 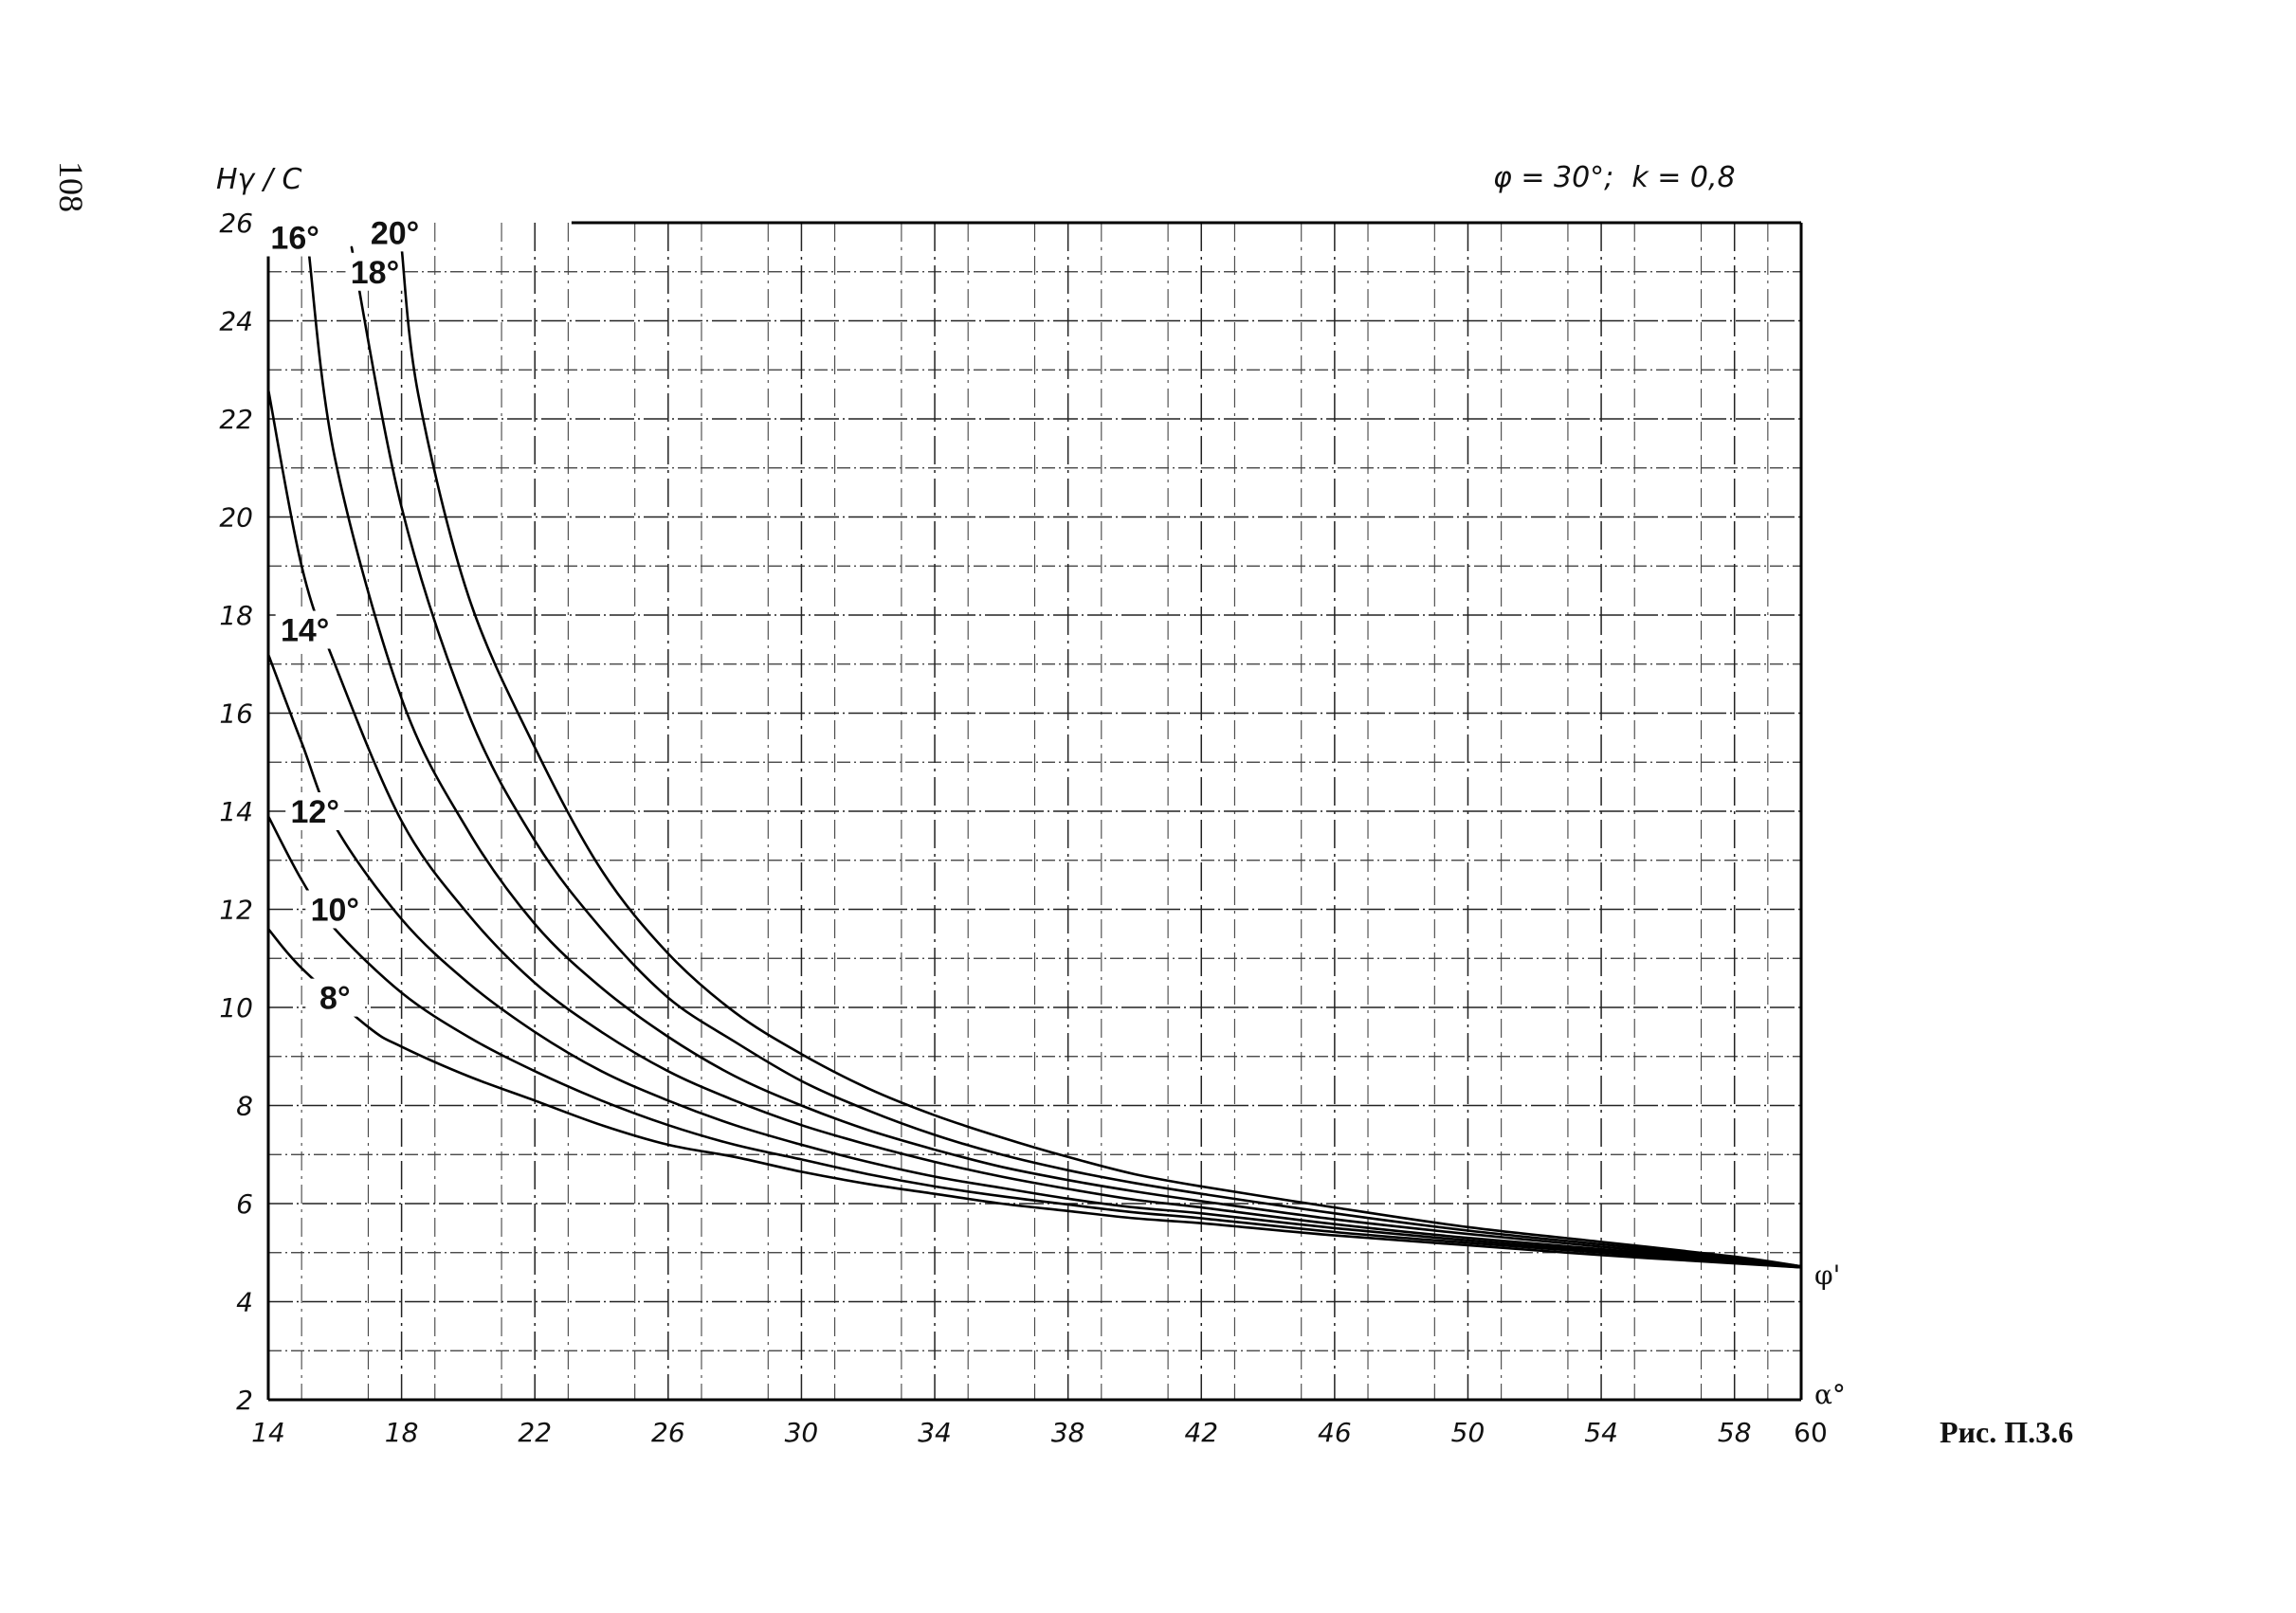 I want to click on y-tick-label: 14, so click(x=236, y=811).